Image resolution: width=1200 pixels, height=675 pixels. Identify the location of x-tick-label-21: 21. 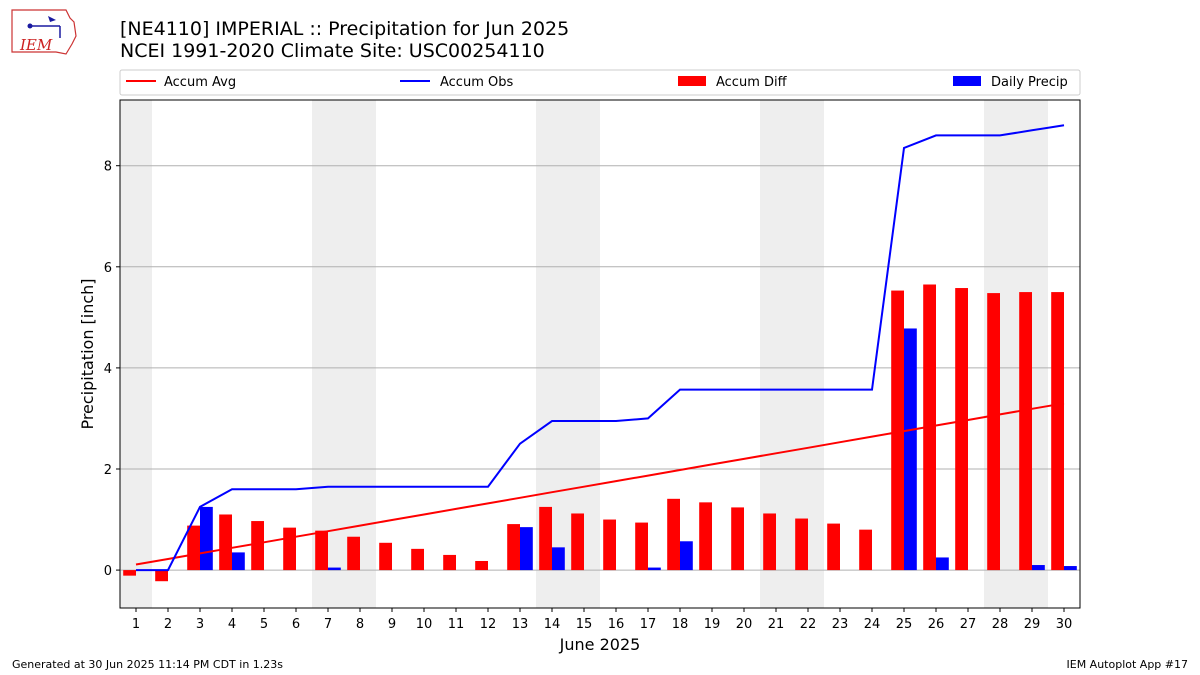
(776, 624).